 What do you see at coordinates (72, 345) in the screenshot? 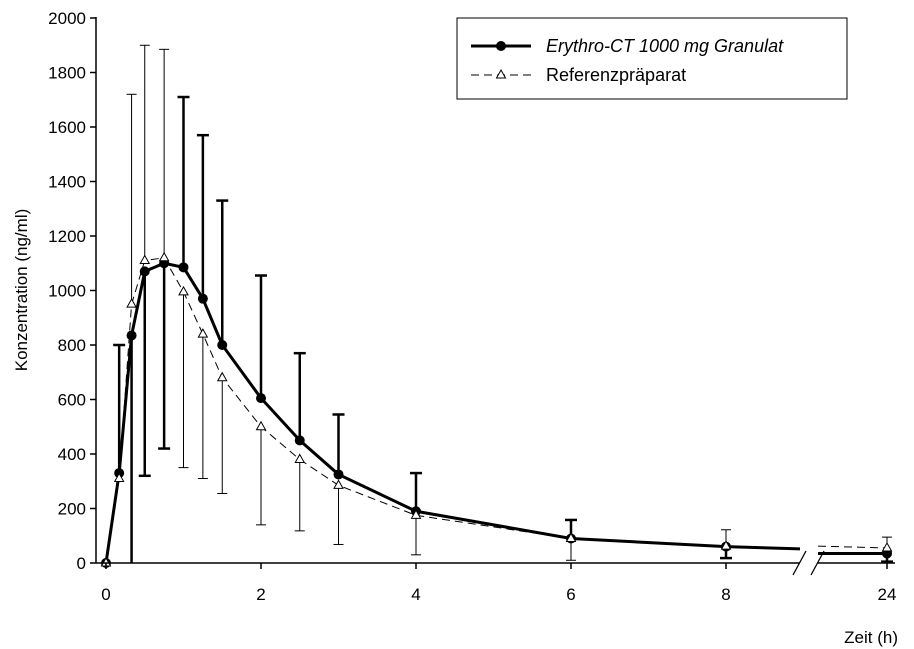
I see `y-tick-label-4: 800` at bounding box center [72, 345].